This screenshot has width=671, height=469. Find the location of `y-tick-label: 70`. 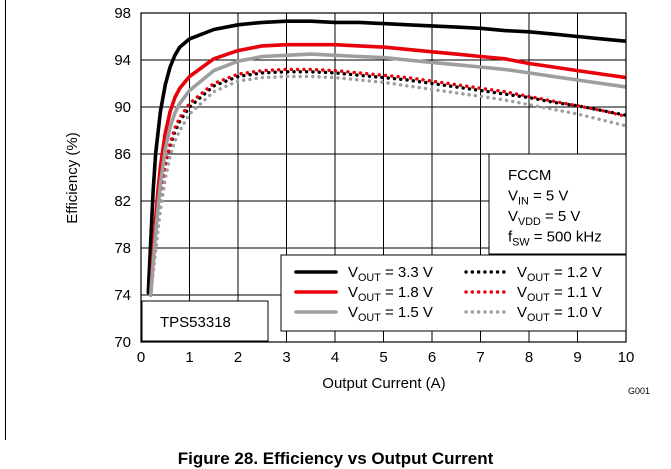

y-tick-label: 70 is located at coordinates (122, 342).